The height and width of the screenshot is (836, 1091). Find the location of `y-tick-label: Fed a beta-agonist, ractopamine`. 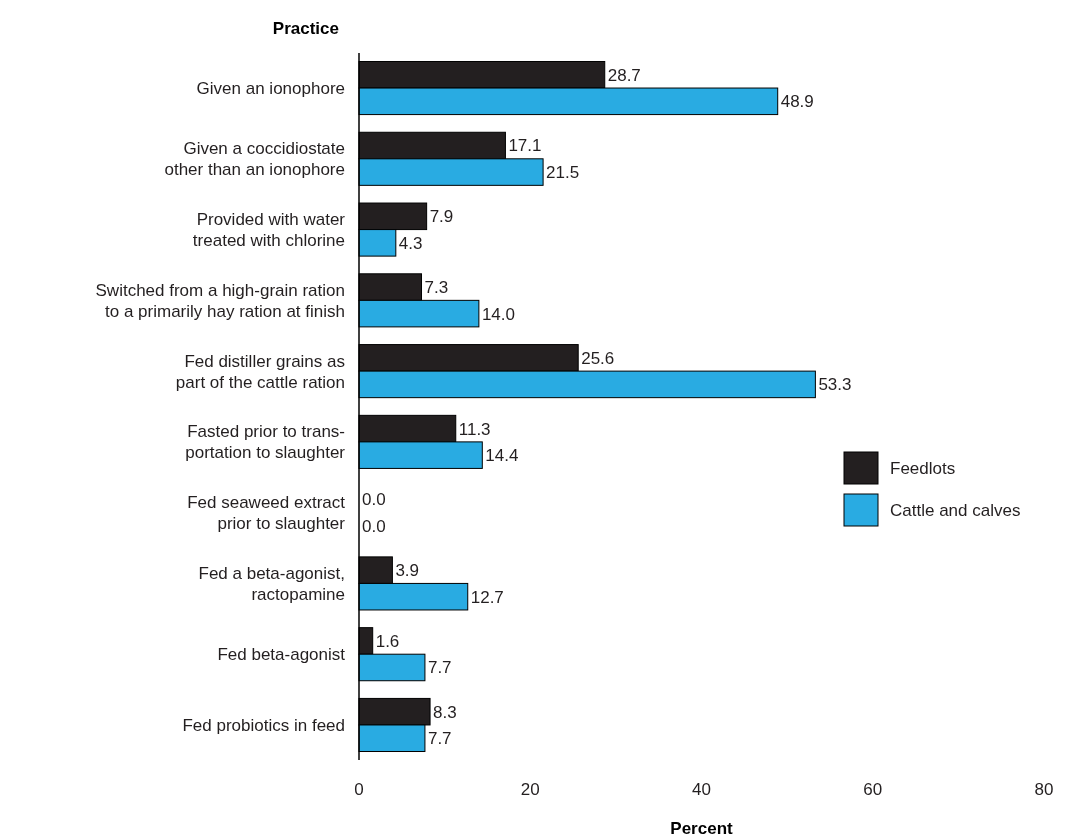

y-tick-label: Fed a beta-agonist, ractopamine is located at coordinates (271, 583).